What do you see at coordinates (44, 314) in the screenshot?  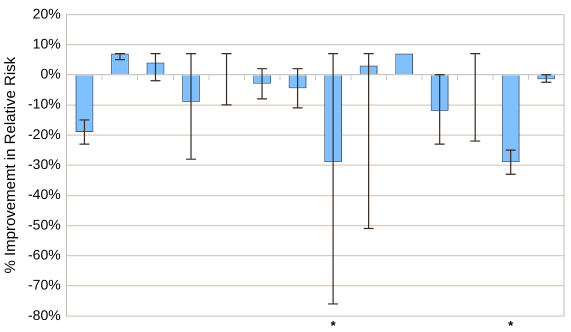 I see `y-tick-label: -80%` at bounding box center [44, 314].